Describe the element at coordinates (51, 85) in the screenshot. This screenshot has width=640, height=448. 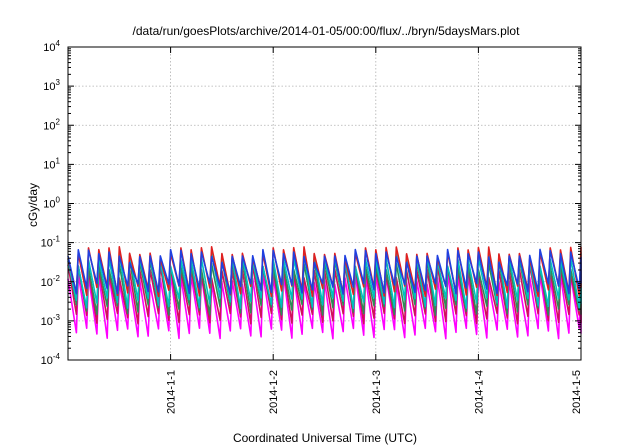
I see `y-tick-label: 10³` at that location.